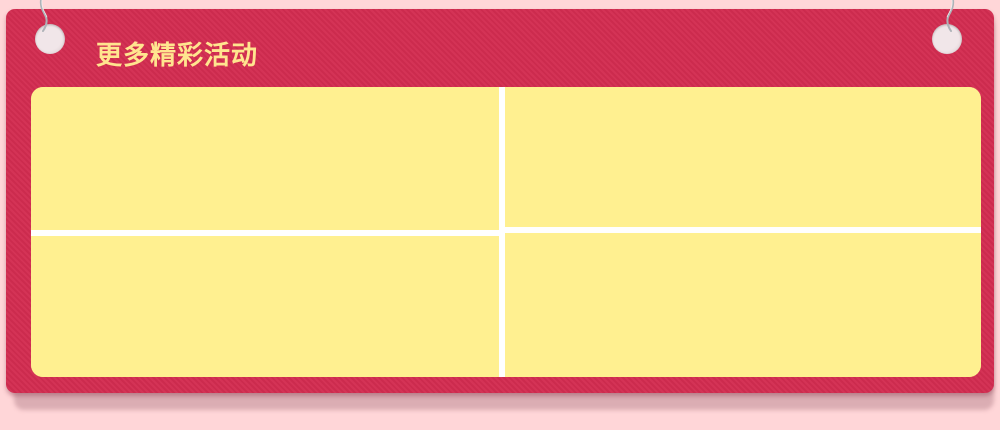 This screenshot has height=430, width=1000. I want to click on hanging-hole-left, so click(50, 39).